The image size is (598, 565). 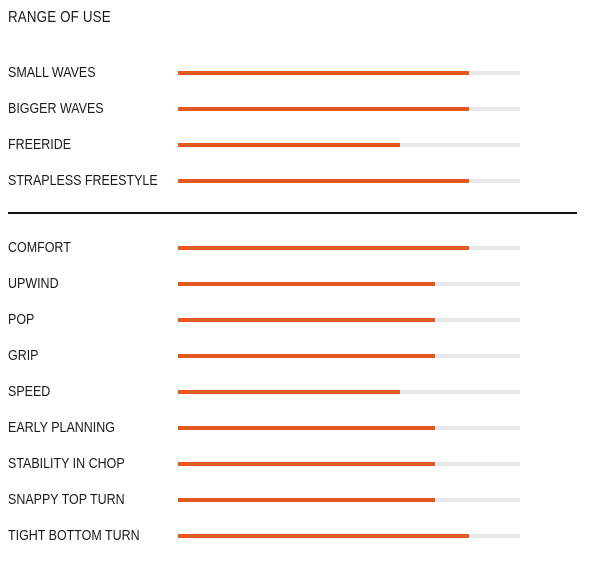 I want to click on rating-label: UPWIND, so click(x=33, y=284).